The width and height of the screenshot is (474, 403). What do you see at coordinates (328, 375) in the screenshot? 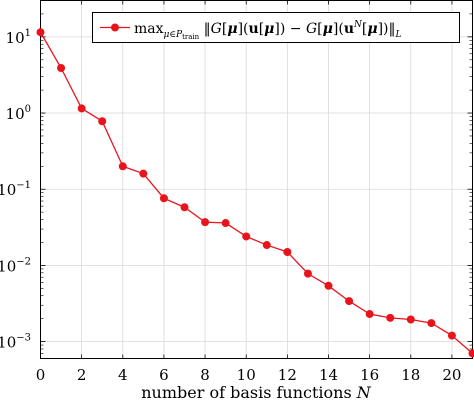
I see `x-tick-label: 14` at bounding box center [328, 375].